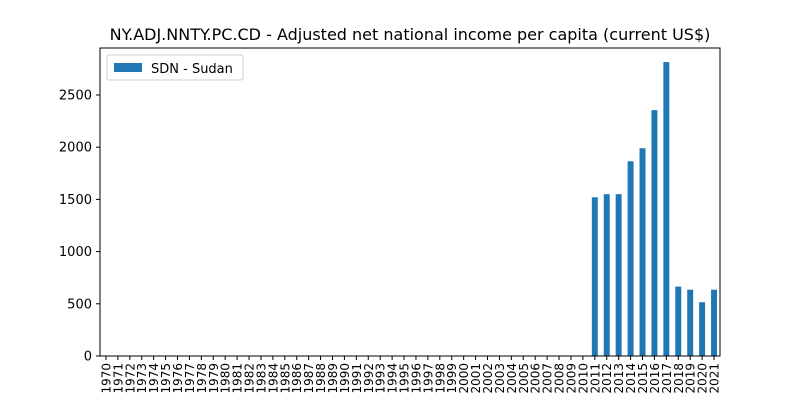 The image size is (800, 400). What do you see at coordinates (75, 95) in the screenshot?
I see `y-tick-label: 2500` at bounding box center [75, 95].